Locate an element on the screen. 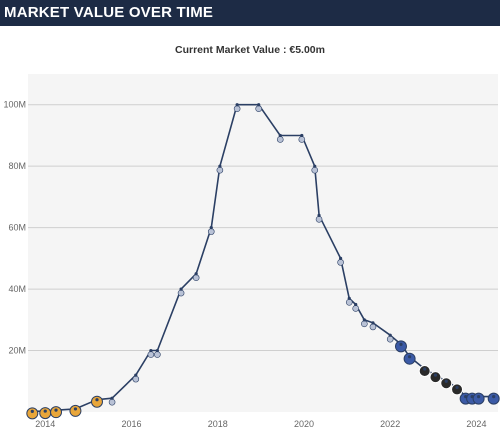  x-tick-label: 2014 is located at coordinates (45, 424).